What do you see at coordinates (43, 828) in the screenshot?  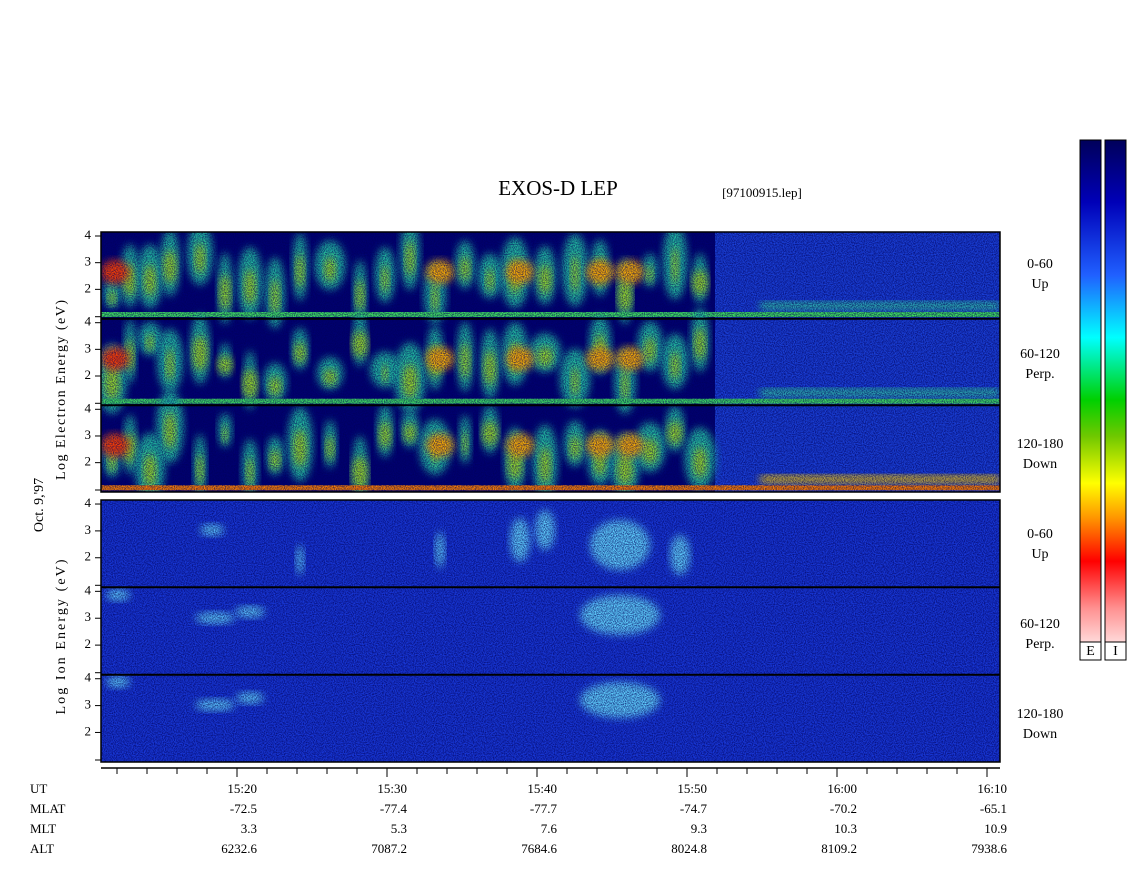 I see `row-label: MLT` at bounding box center [43, 828].